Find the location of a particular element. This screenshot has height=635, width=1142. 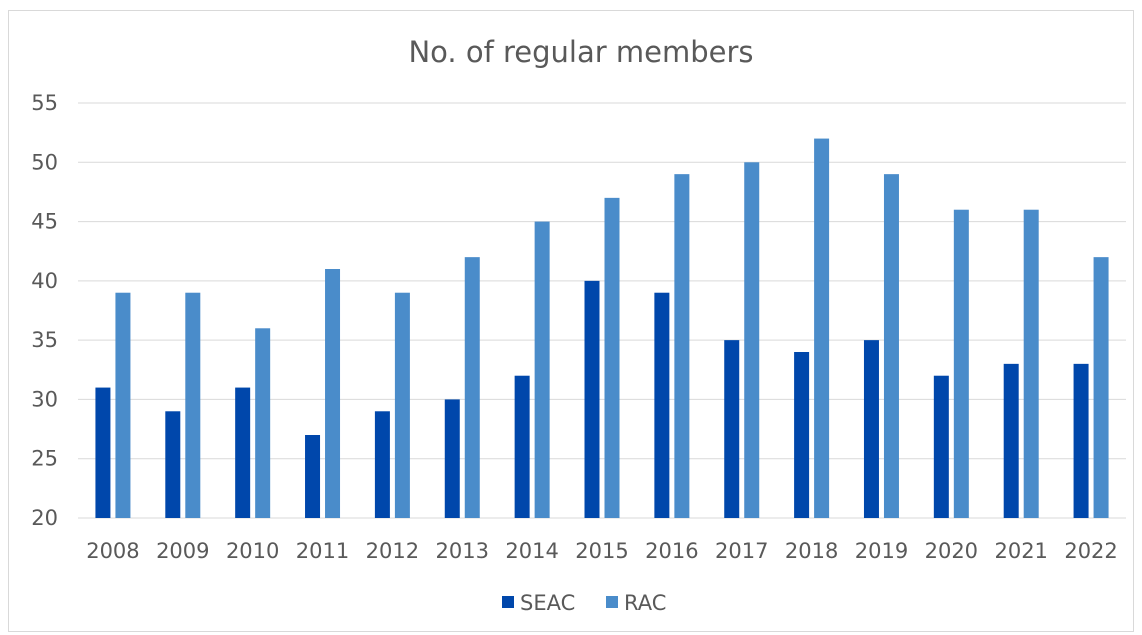

x-tick-label: 2014 is located at coordinates (531, 551).